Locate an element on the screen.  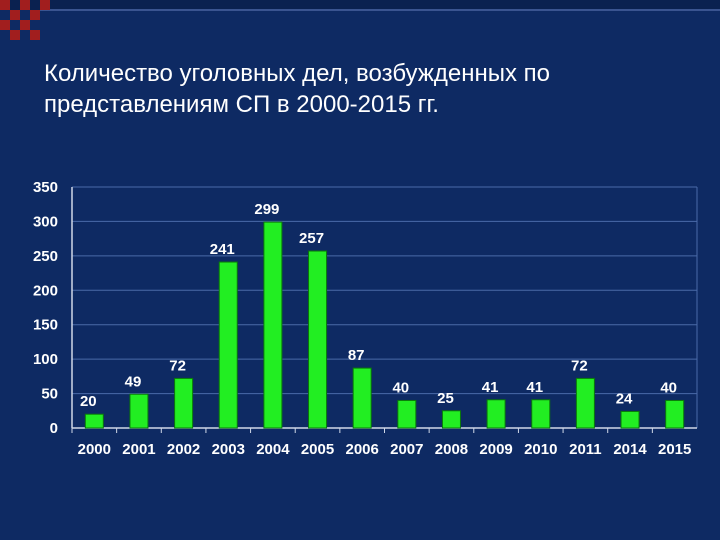
data-label: 49 is located at coordinates (133, 381).